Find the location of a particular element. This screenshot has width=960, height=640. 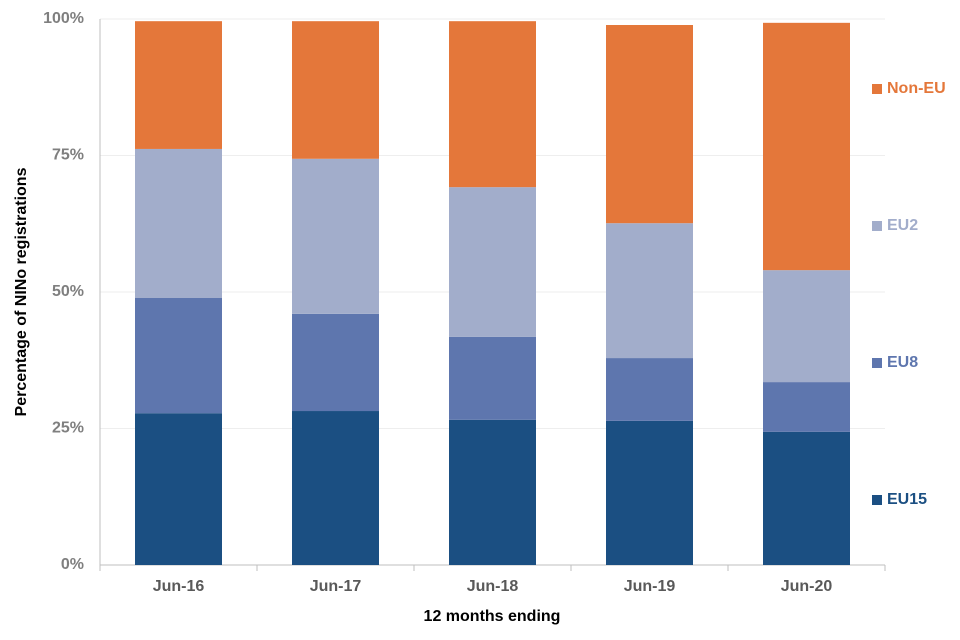

y-tick-label: 75% is located at coordinates (68, 155).